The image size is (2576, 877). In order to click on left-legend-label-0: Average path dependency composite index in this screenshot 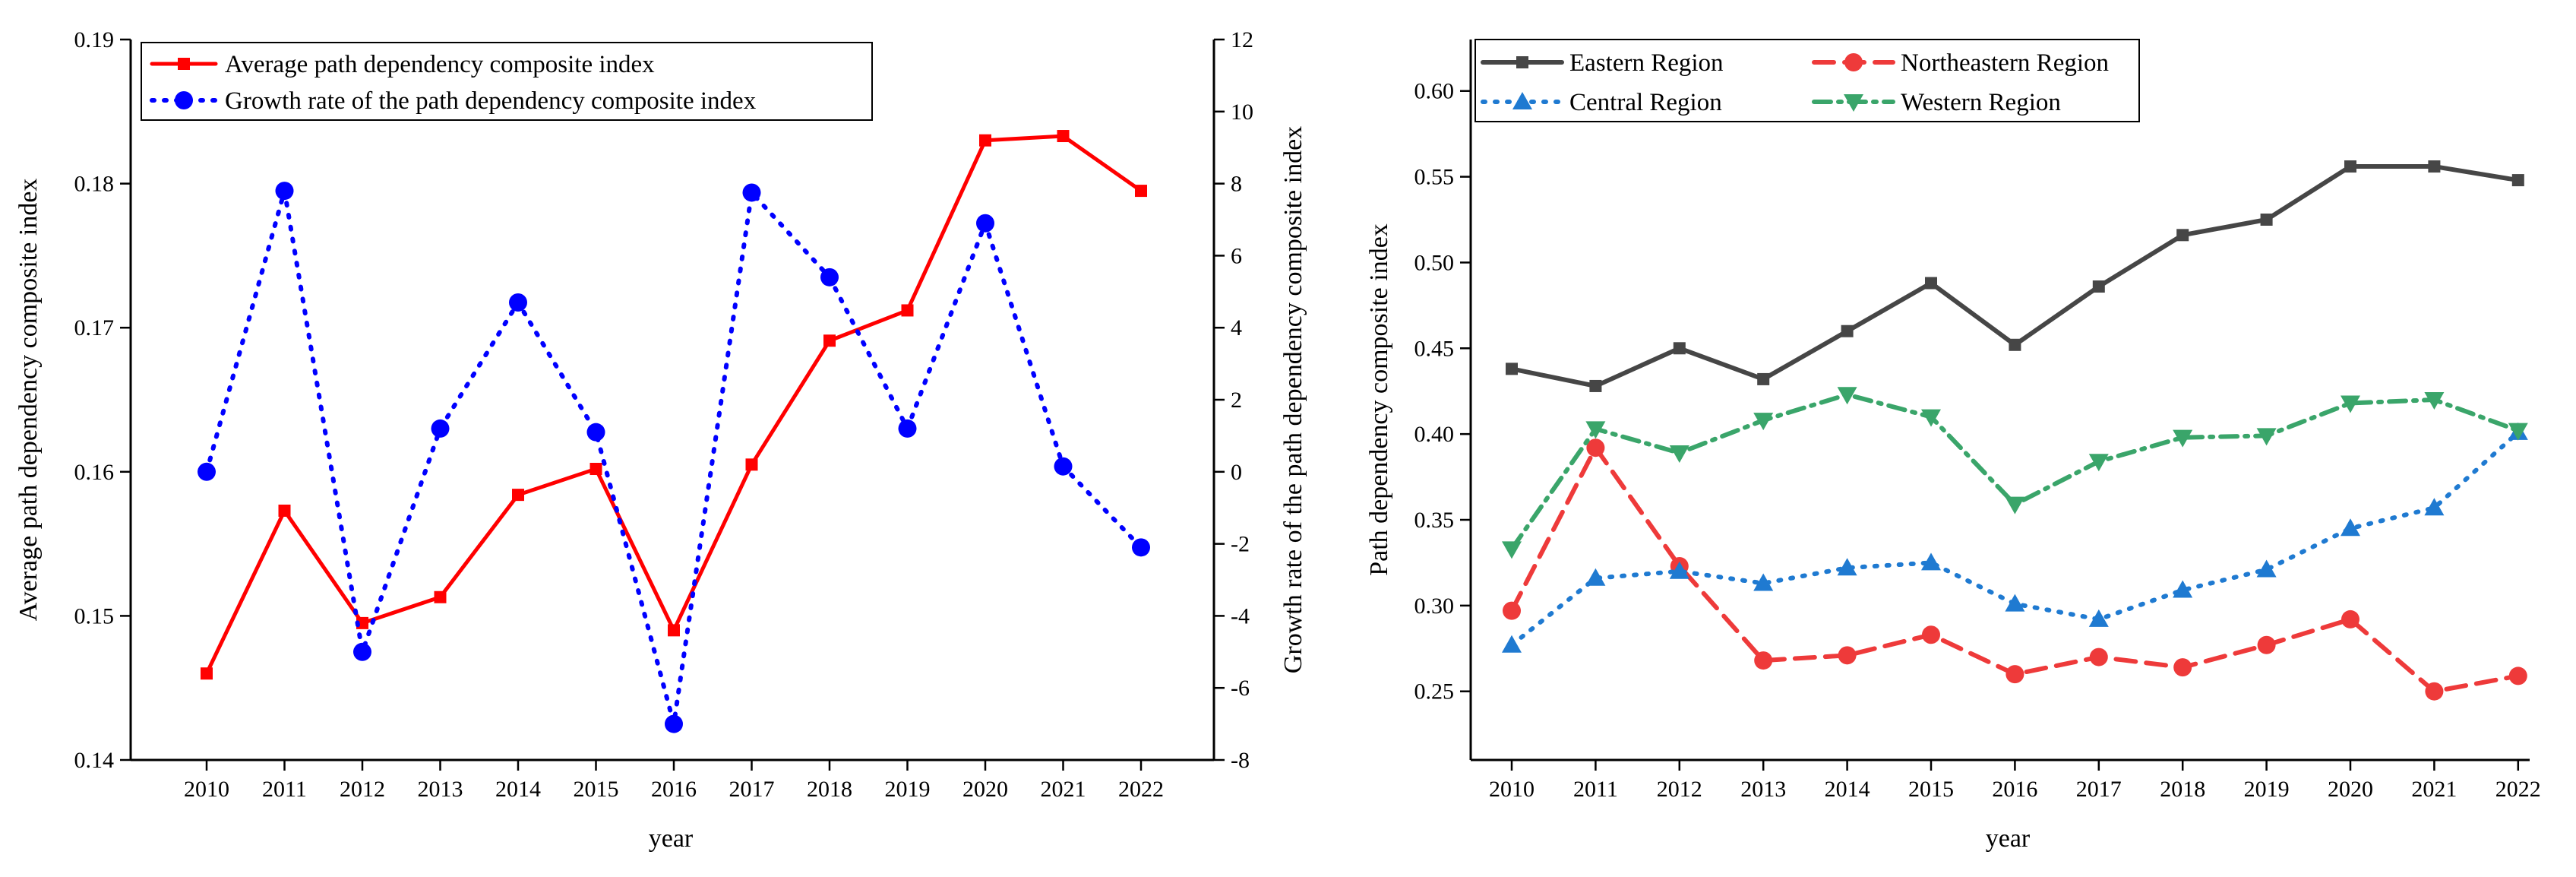, I will do `click(440, 64)`.